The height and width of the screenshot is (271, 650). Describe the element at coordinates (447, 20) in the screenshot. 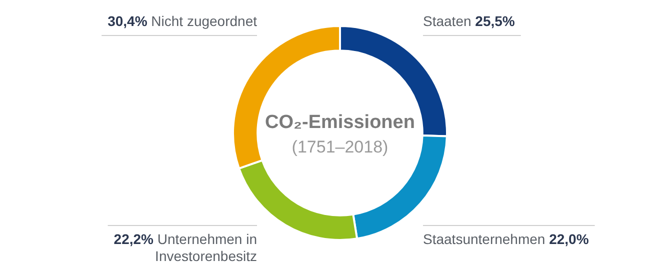

I see `slice-label: Staaten` at that location.